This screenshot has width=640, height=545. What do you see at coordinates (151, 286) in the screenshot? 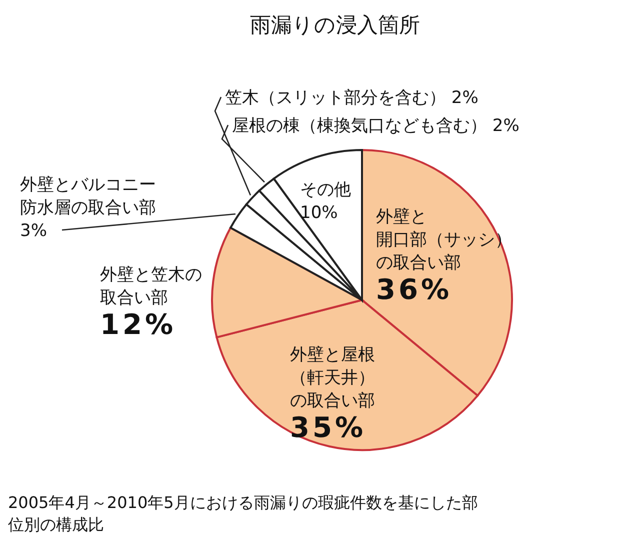
I see `slice-label: 外壁と笠木の取合い部` at bounding box center [151, 286].